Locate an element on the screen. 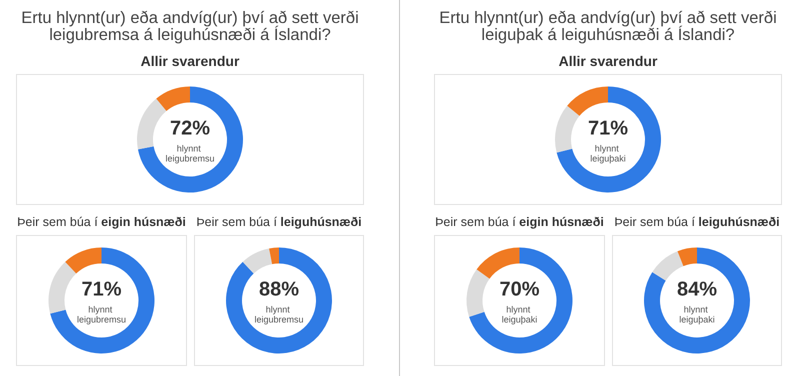 The width and height of the screenshot is (800, 376). text: Ertu hlynnt(ur) eða andvíg(ur) því að sett verði leigubremsa á leiguhúsnæði á Íslandi? is located at coordinates (190, 26).